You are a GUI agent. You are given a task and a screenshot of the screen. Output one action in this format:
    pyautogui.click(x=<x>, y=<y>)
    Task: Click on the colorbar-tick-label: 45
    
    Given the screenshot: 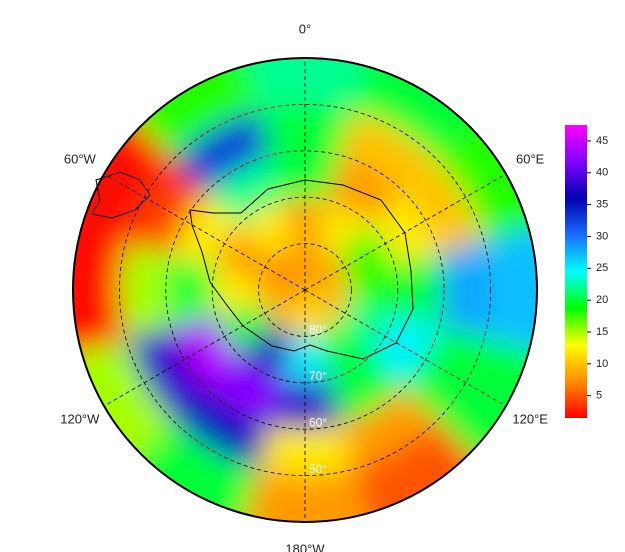 What is the action you would take?
    pyautogui.click(x=602, y=141)
    